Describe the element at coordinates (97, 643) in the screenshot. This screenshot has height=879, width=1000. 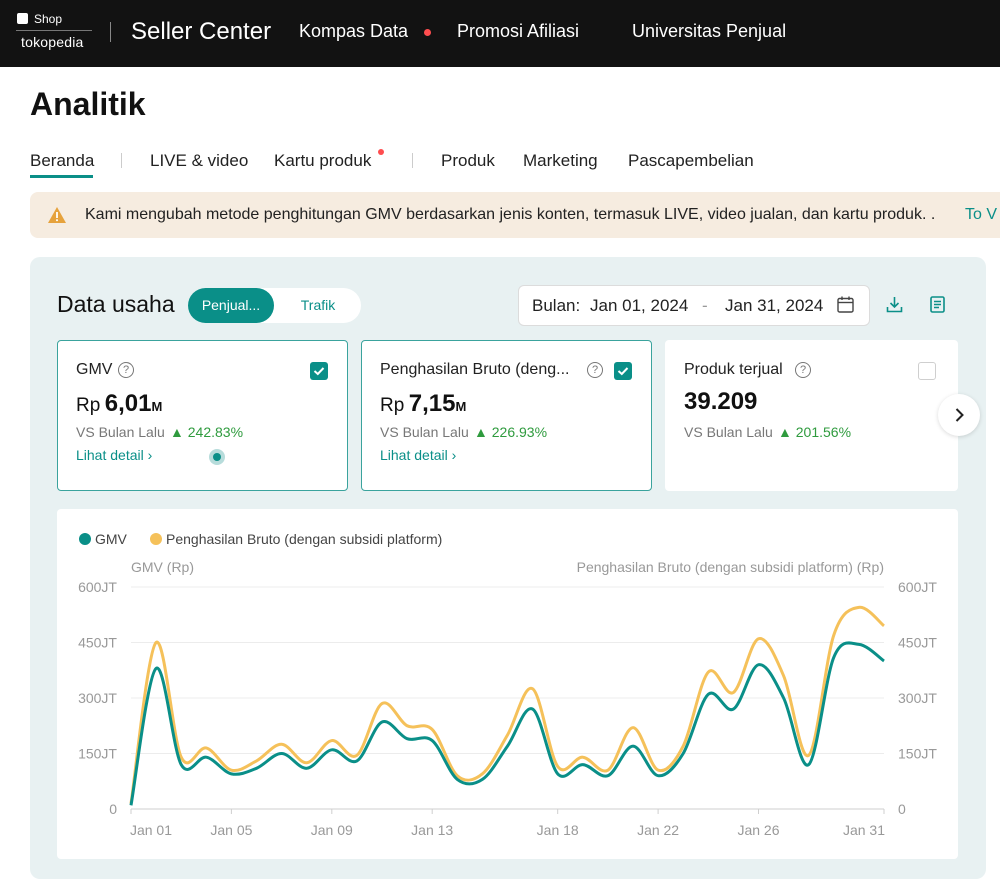
I see `y-tick-left: 450JT` at that location.